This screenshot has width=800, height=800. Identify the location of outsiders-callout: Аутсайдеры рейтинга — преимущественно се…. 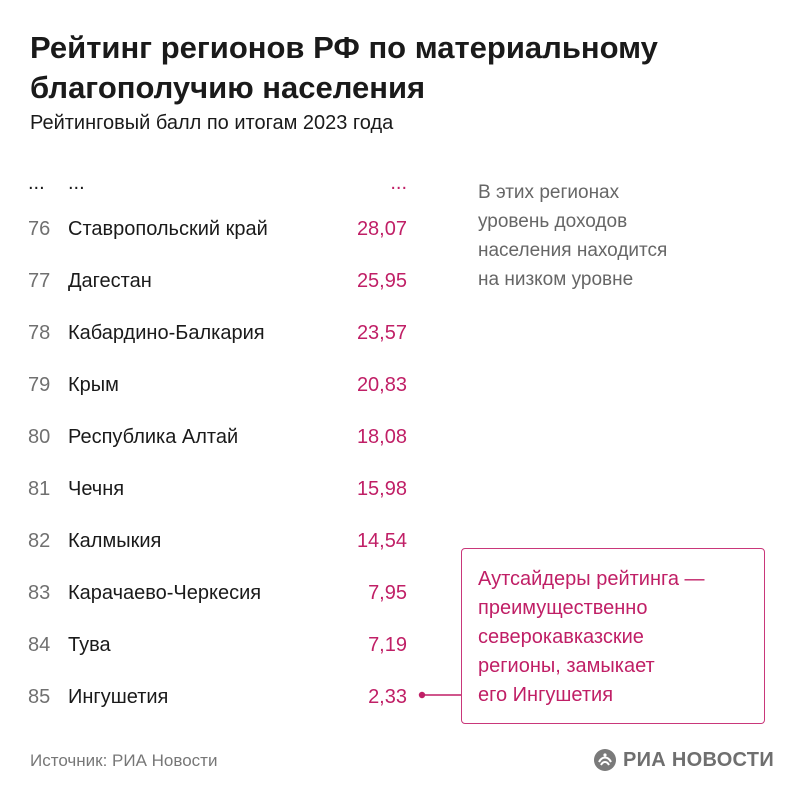
(613, 636).